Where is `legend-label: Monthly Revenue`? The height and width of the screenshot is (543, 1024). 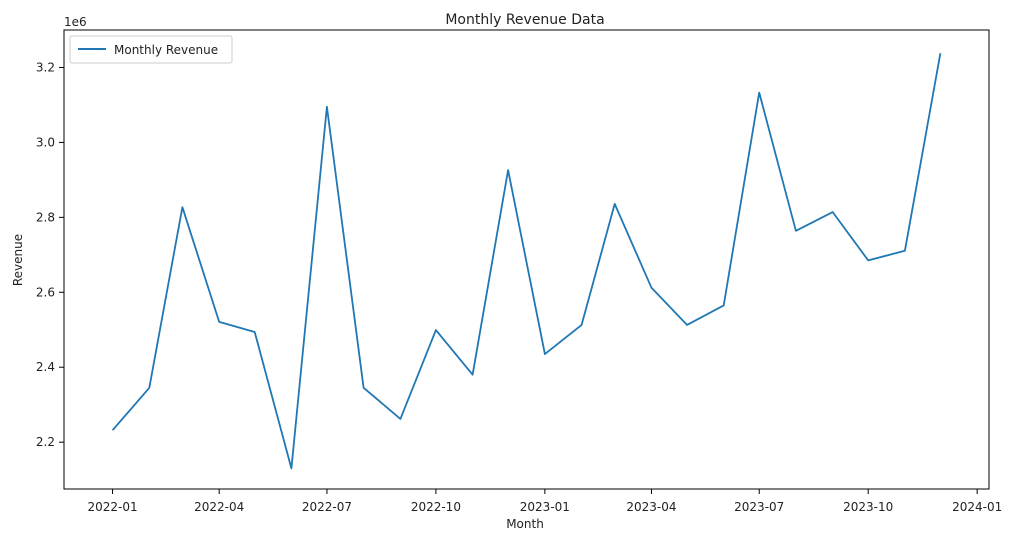 legend-label: Monthly Revenue is located at coordinates (166, 50).